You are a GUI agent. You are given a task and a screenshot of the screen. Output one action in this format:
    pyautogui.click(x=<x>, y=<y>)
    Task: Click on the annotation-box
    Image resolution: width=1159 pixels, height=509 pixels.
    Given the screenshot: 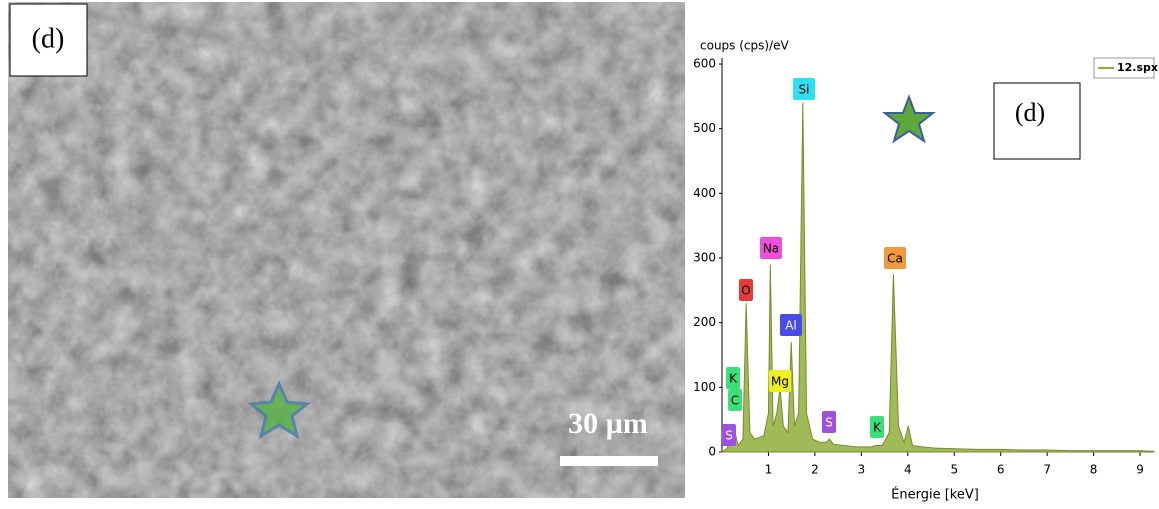 What is the action you would take?
    pyautogui.click(x=1037, y=121)
    